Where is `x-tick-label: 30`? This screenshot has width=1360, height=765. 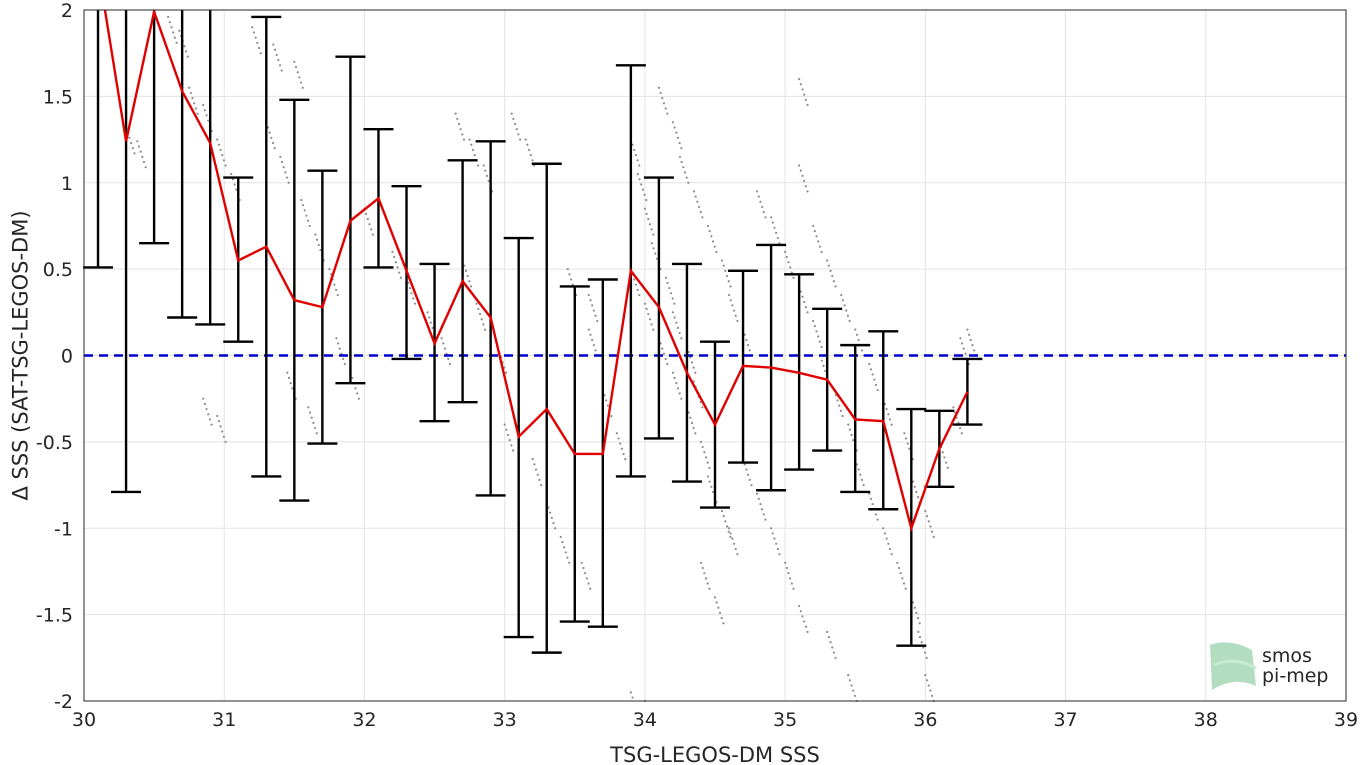
x-tick-label: 30 is located at coordinates (84, 720).